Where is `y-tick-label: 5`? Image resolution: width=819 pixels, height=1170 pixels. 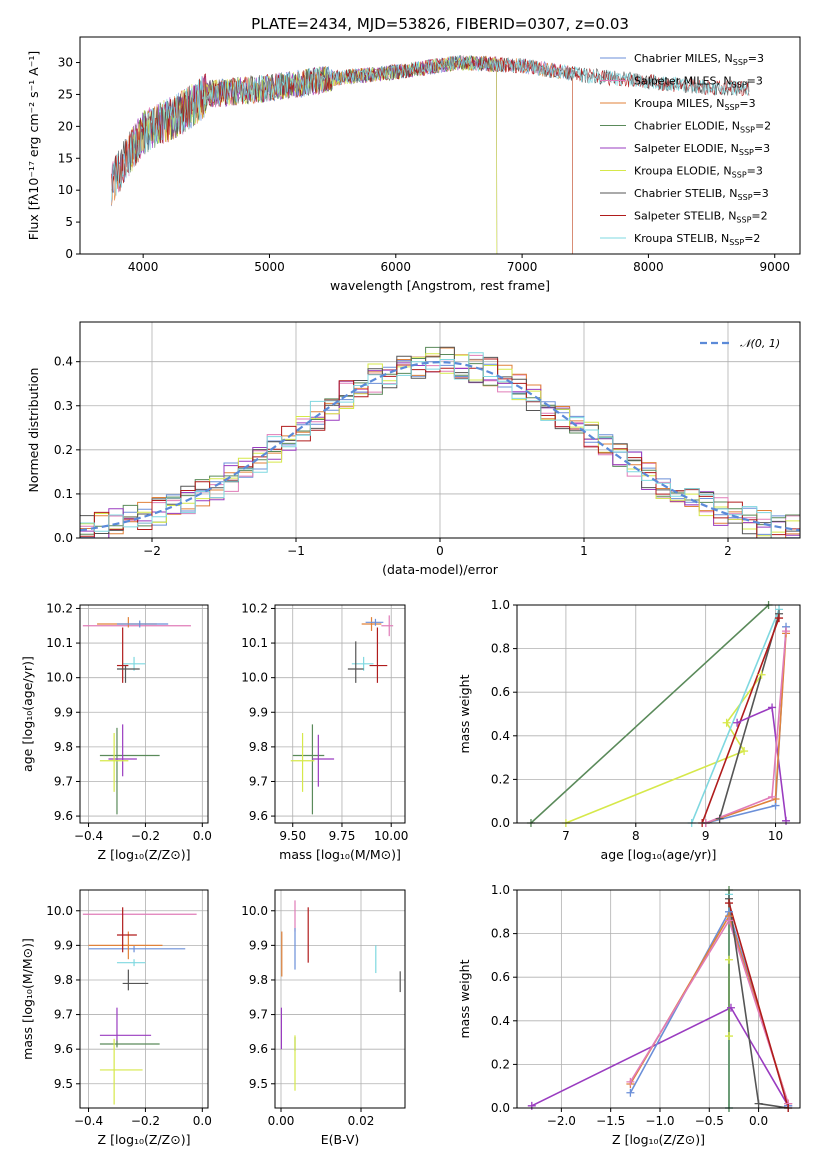
y-tick-label: 5 is located at coordinates (69, 222).